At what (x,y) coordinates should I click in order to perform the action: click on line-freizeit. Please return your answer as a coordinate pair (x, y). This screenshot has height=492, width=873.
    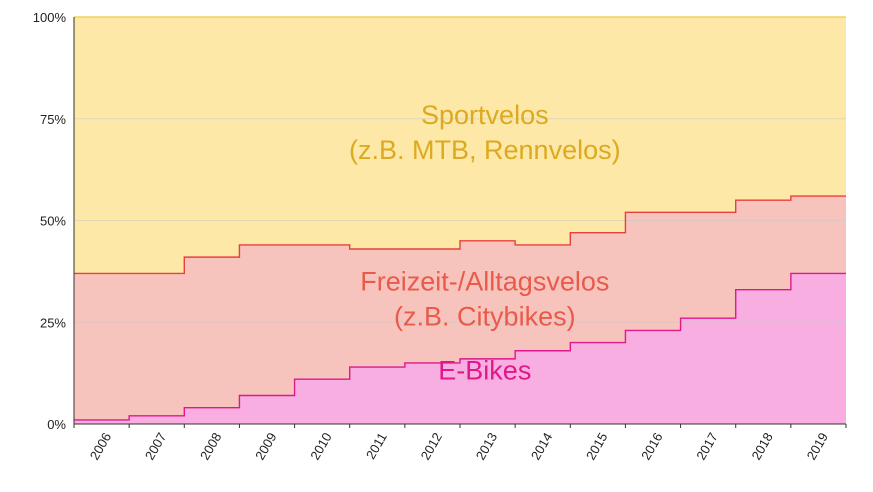
    Looking at the image, I should click on (460, 235).